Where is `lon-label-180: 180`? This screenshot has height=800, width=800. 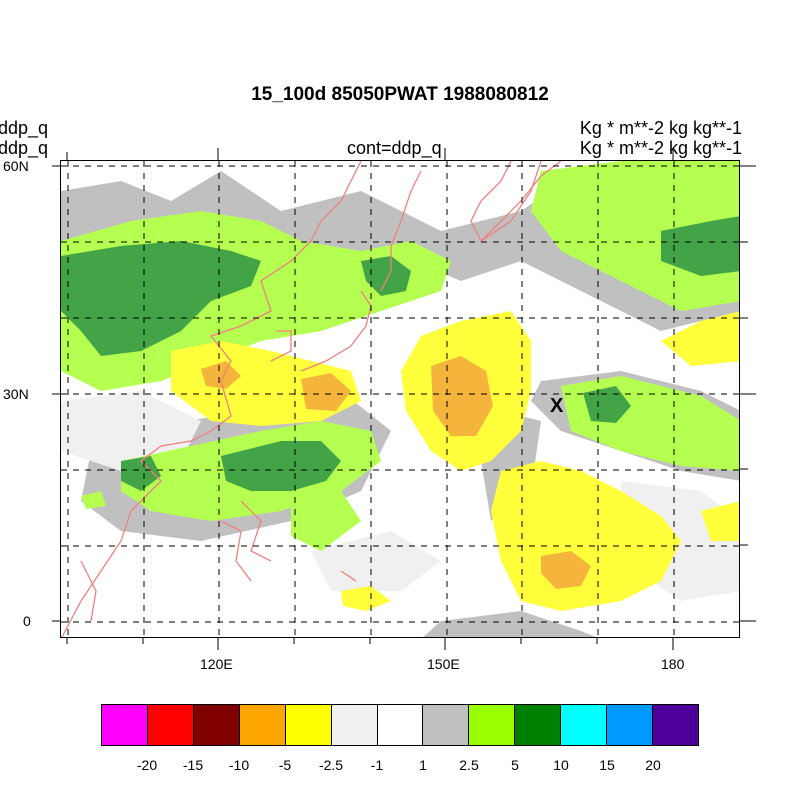
lon-label-180: 180 is located at coordinates (673, 664).